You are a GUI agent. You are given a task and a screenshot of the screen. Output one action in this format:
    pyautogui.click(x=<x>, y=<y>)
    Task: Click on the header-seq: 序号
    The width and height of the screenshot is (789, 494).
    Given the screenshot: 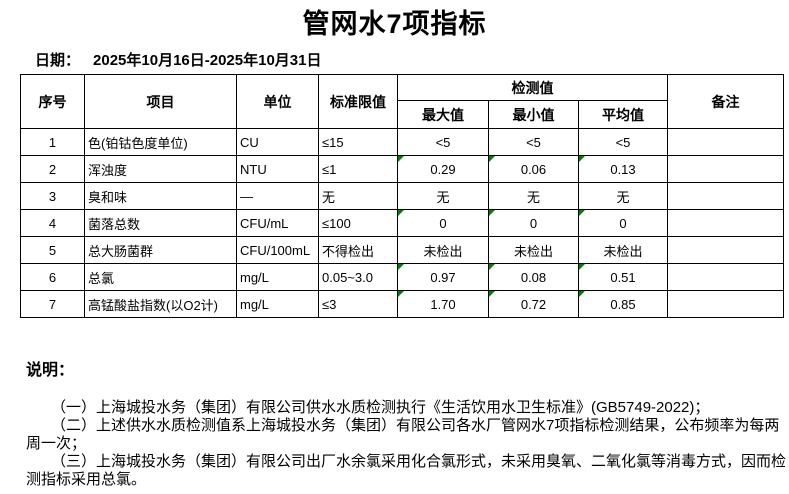 What is the action you would take?
    pyautogui.click(x=52, y=101)
    